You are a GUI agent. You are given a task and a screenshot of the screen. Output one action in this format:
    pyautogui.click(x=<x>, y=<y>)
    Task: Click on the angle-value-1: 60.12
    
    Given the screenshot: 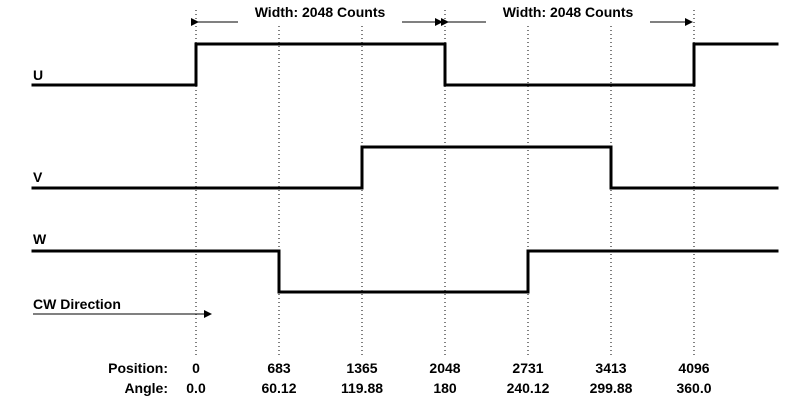 What is the action you would take?
    pyautogui.click(x=278, y=388)
    